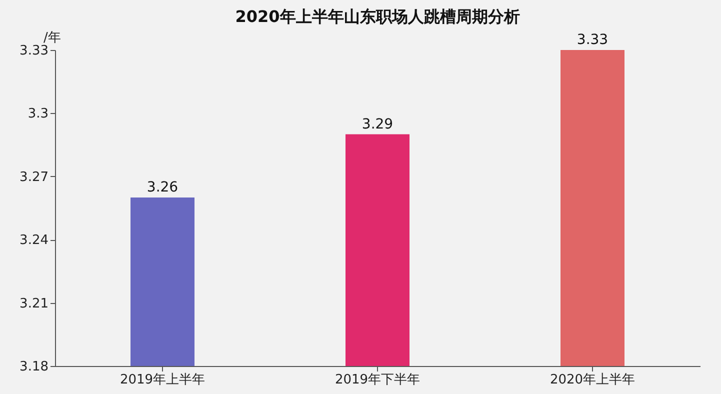 This screenshot has width=721, height=394. I want to click on data-label: 3.29, so click(378, 124).